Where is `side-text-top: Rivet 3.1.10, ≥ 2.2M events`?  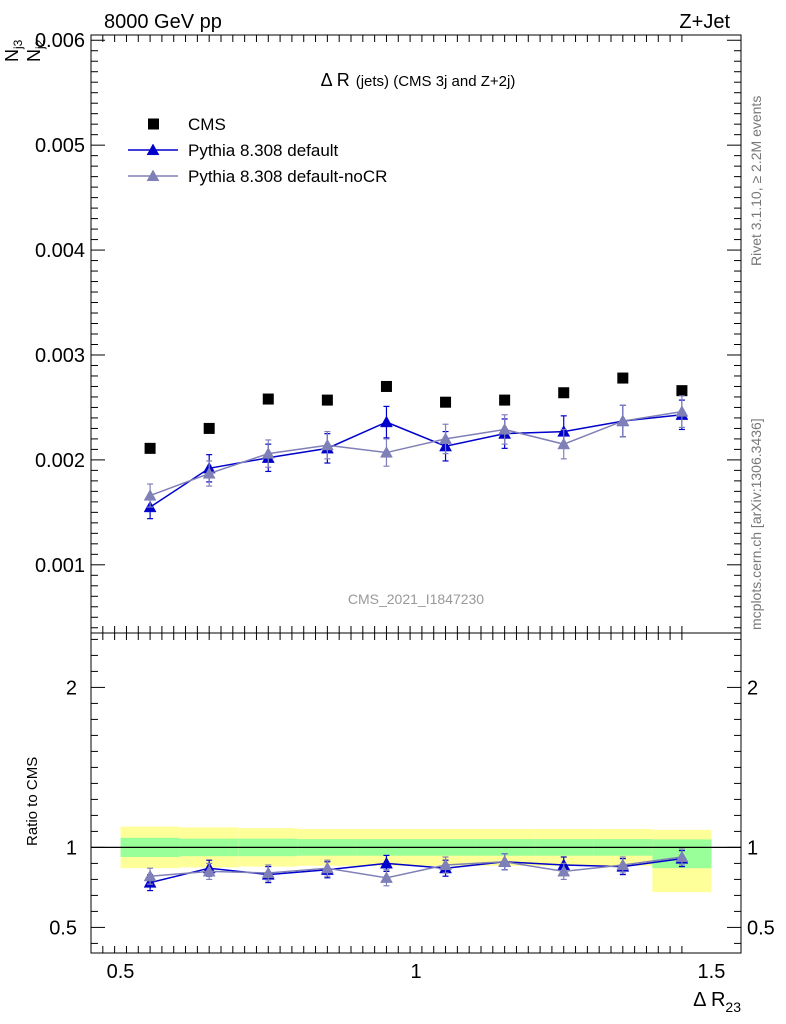
side-text-top: Rivet 3.1.10, ≥ 2.2M events is located at coordinates (756, 181).